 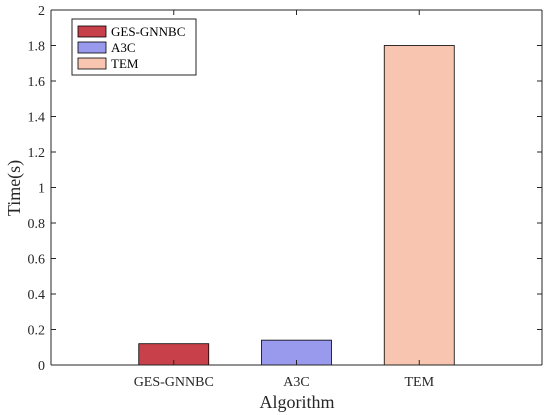 What do you see at coordinates (174, 382) in the screenshot?
I see `x-tick-label: GES-GNNBC` at bounding box center [174, 382].